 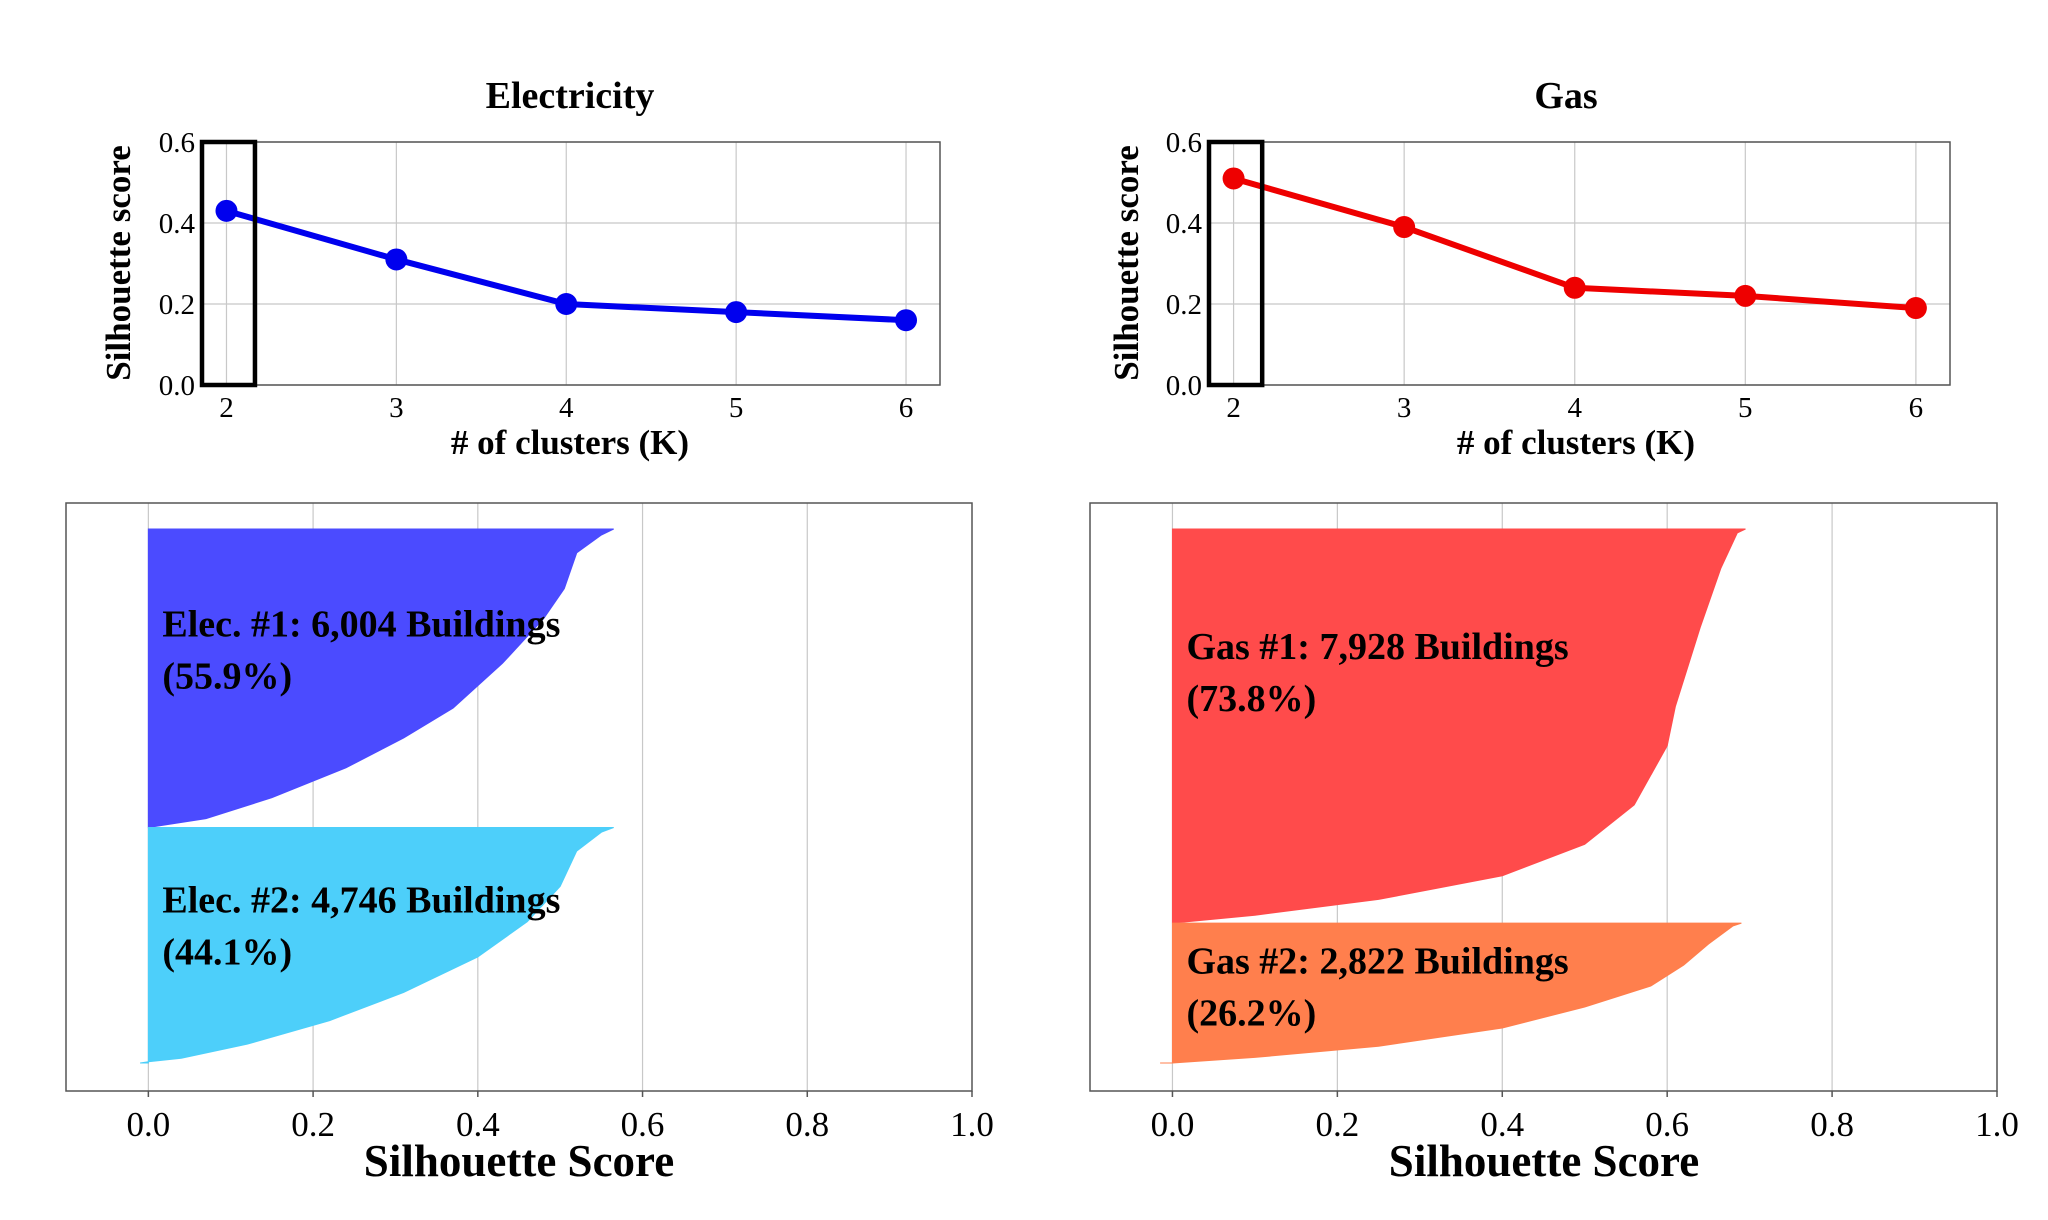 What do you see at coordinates (361, 624) in the screenshot?
I see `cluster-label: Elec. #1: 6,004 Buildings` at bounding box center [361, 624].